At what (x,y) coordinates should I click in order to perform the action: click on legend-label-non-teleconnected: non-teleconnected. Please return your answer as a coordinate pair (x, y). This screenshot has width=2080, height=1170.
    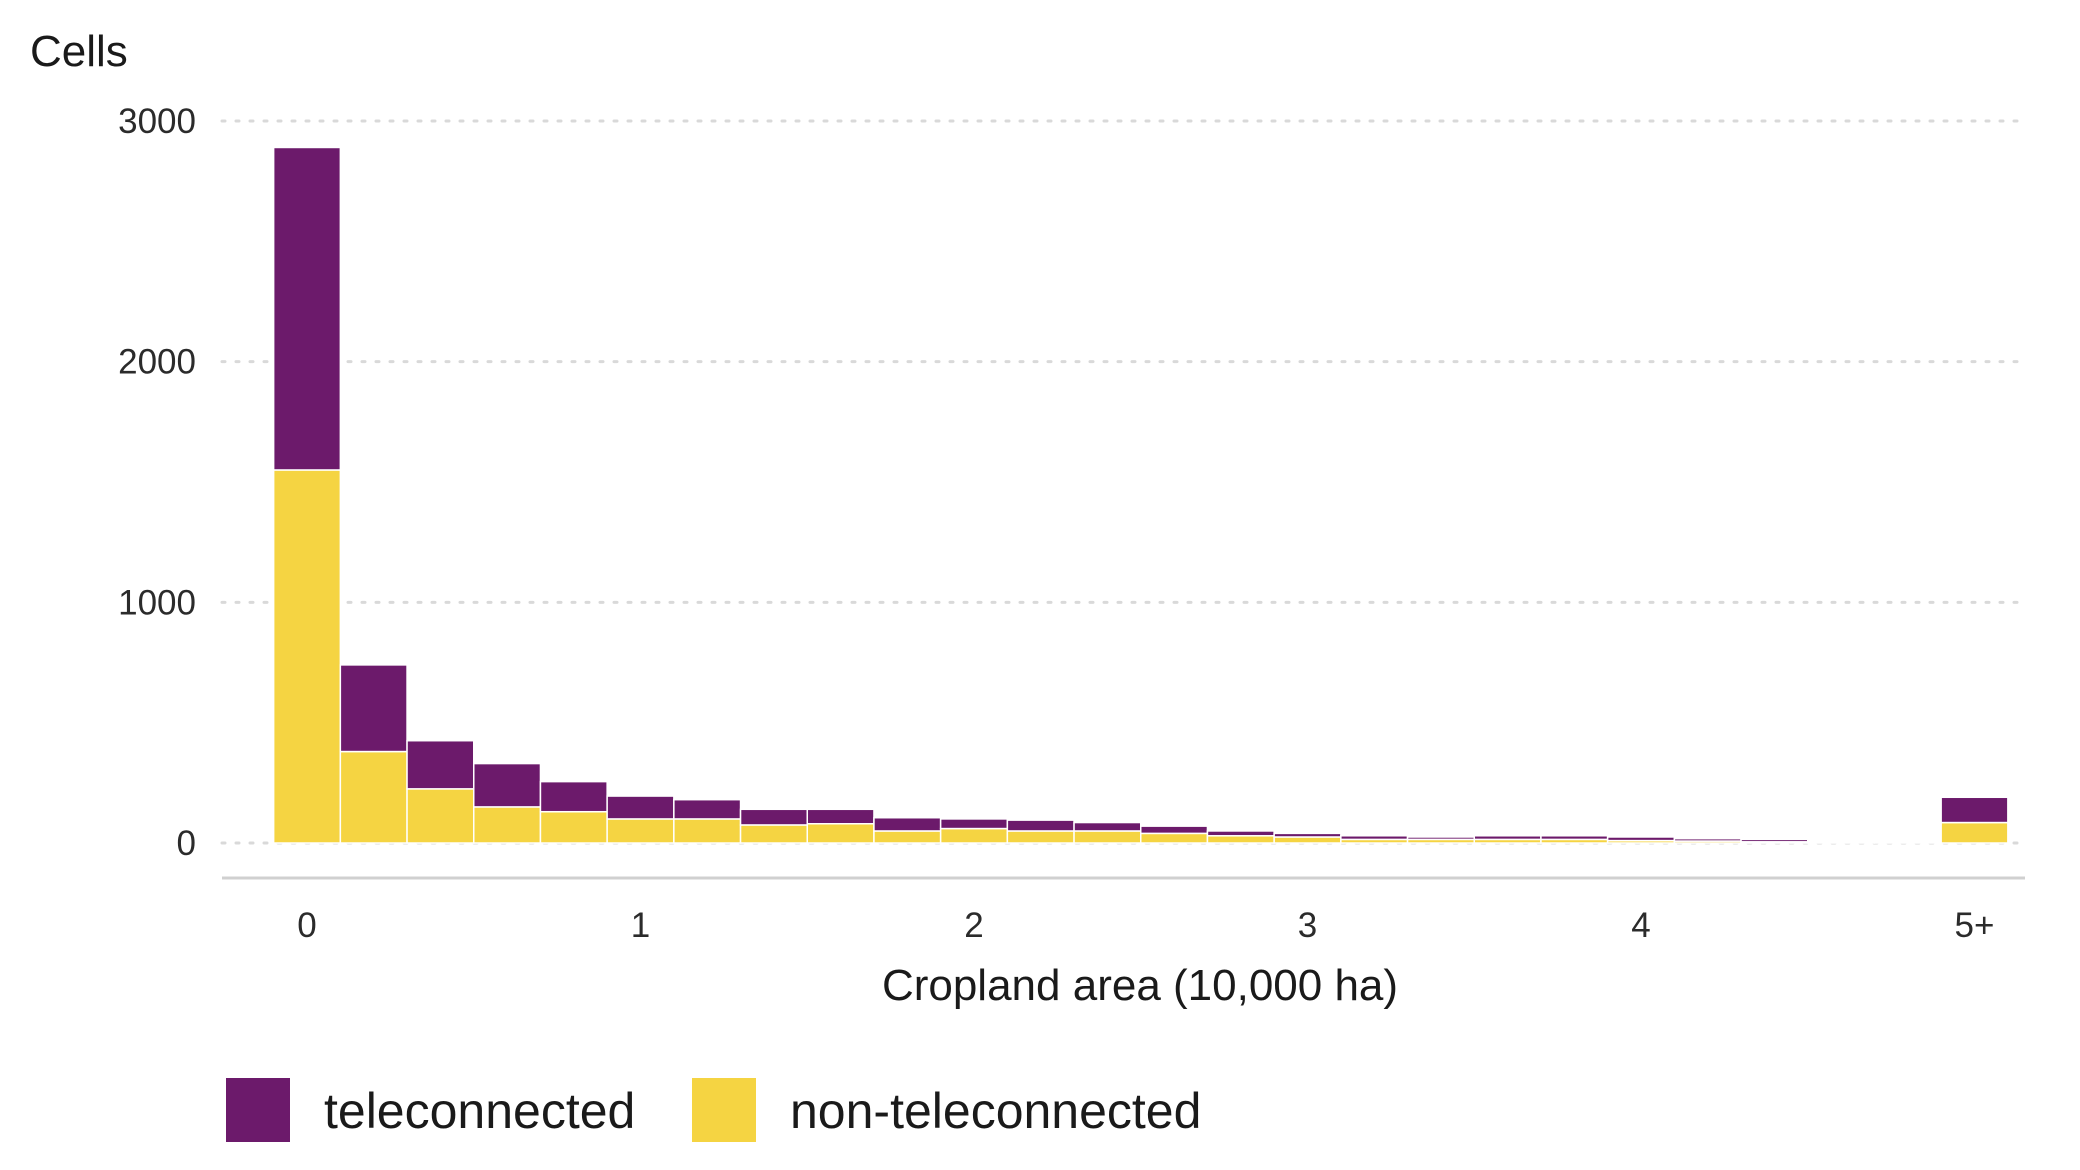
    Looking at the image, I should click on (995, 1111).